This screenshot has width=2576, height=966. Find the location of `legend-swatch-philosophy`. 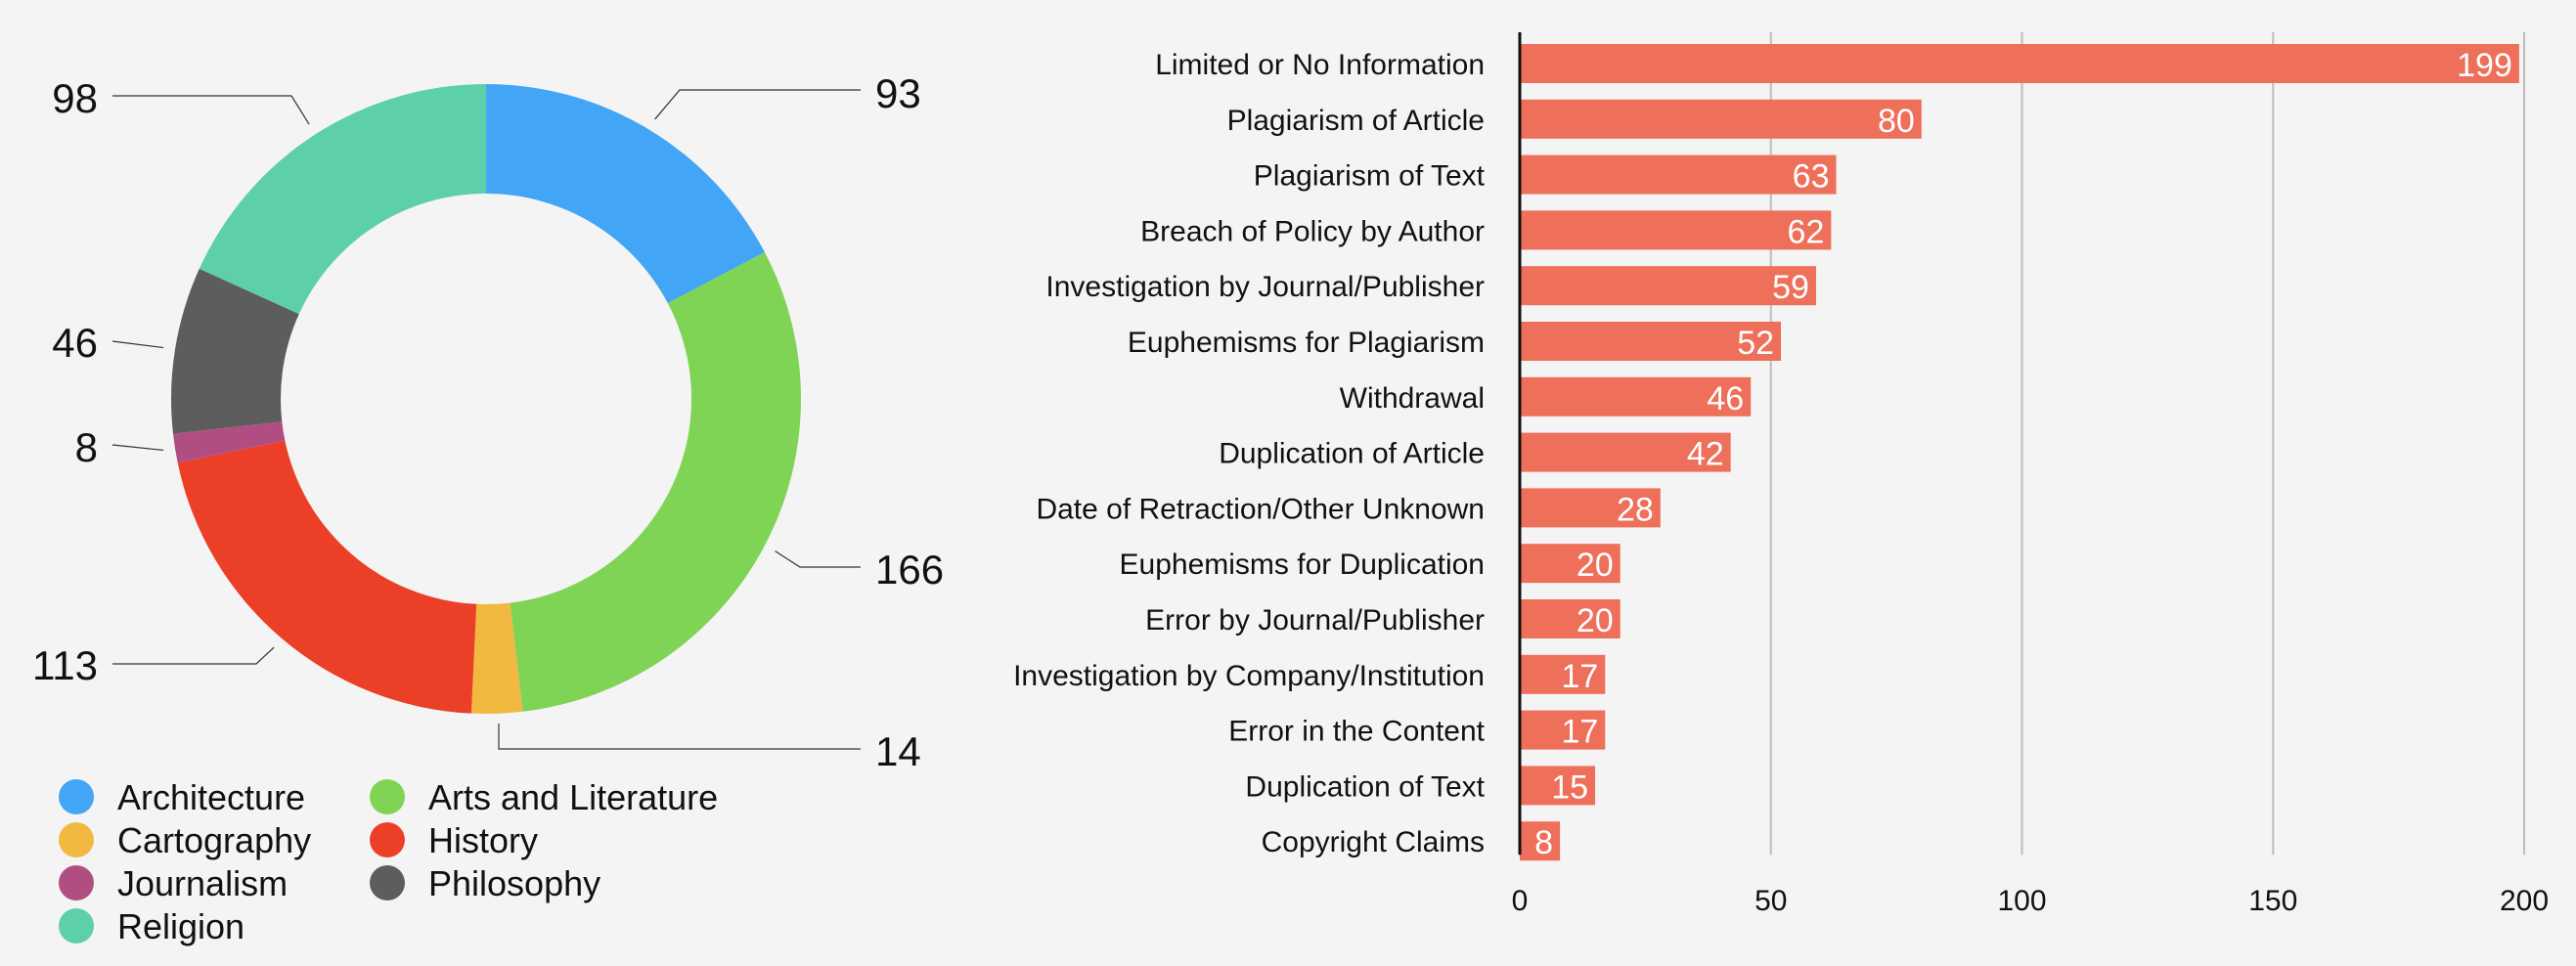

legend-swatch-philosophy is located at coordinates (387, 882).